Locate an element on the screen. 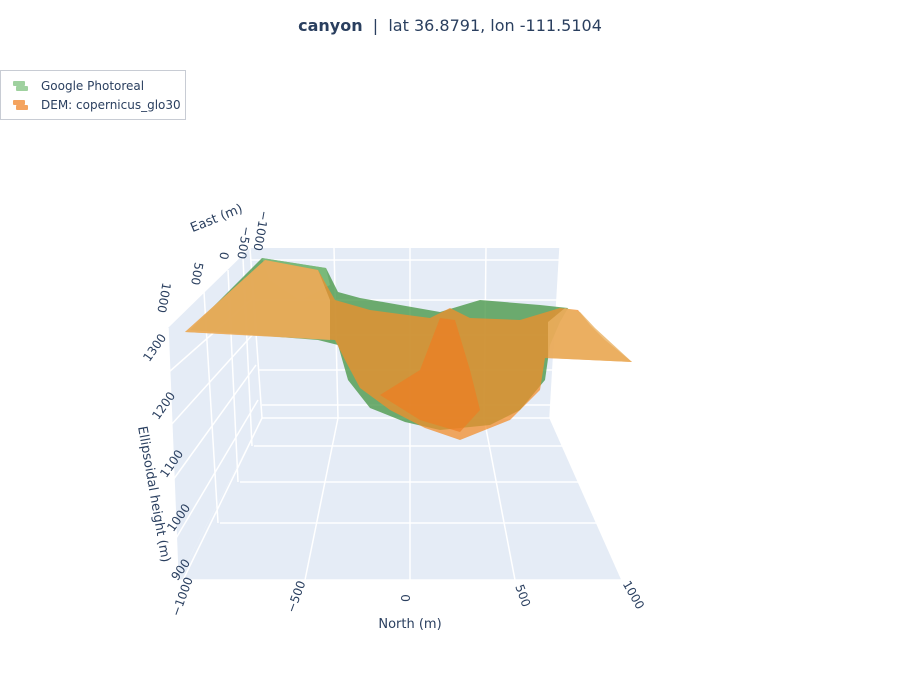  chart-title: canyon | lat 36.8791, lon -111.5104 is located at coordinates (450, 25).